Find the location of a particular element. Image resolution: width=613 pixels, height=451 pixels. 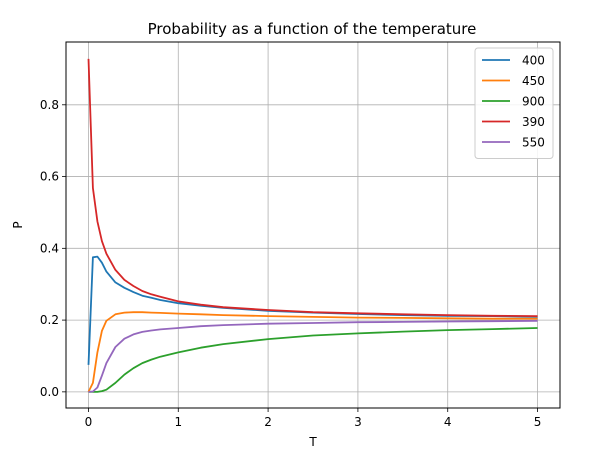

x-axis-label: T is located at coordinates (312, 442).